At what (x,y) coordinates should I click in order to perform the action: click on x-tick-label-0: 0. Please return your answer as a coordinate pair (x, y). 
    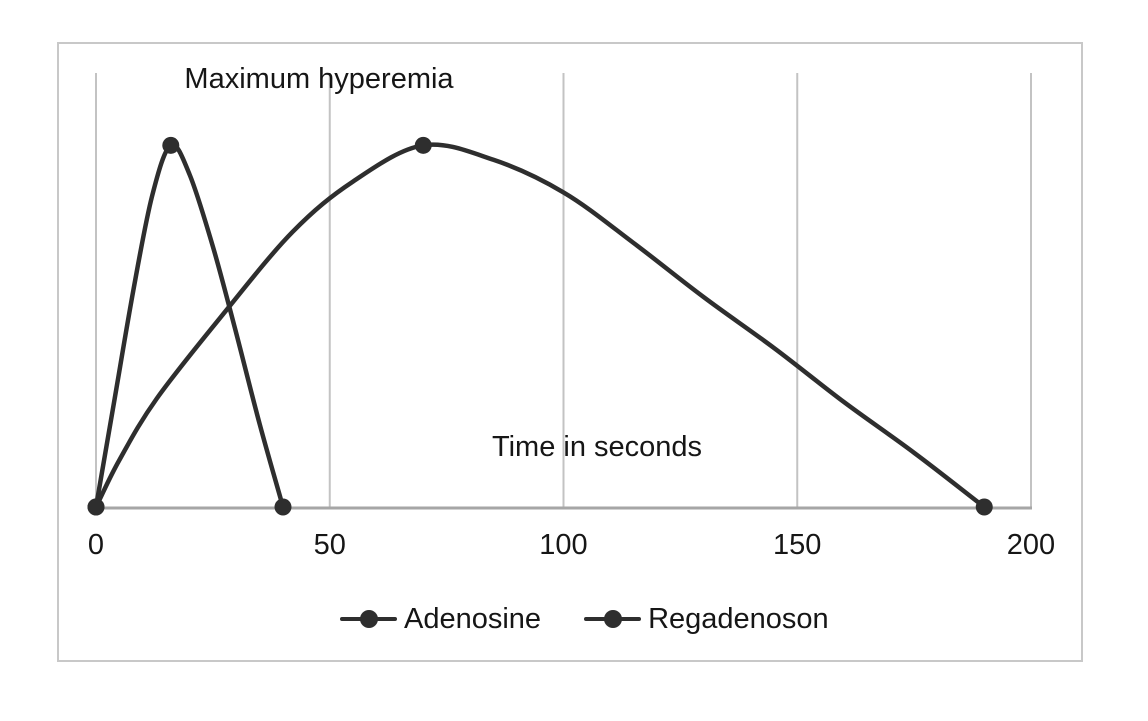
    Looking at the image, I should click on (96, 545).